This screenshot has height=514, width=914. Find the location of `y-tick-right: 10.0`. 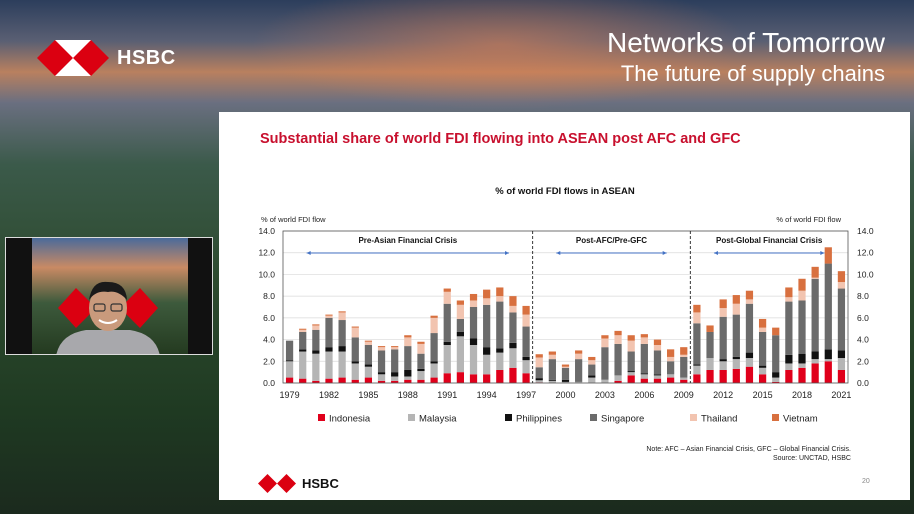

y-tick-right: 10.0 is located at coordinates (865, 274).